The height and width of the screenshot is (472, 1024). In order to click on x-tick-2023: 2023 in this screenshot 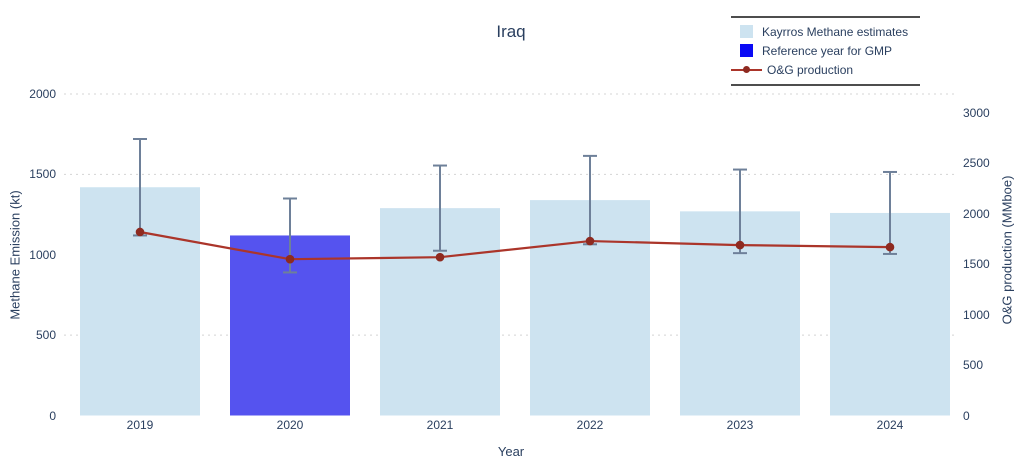, I will do `click(740, 425)`.